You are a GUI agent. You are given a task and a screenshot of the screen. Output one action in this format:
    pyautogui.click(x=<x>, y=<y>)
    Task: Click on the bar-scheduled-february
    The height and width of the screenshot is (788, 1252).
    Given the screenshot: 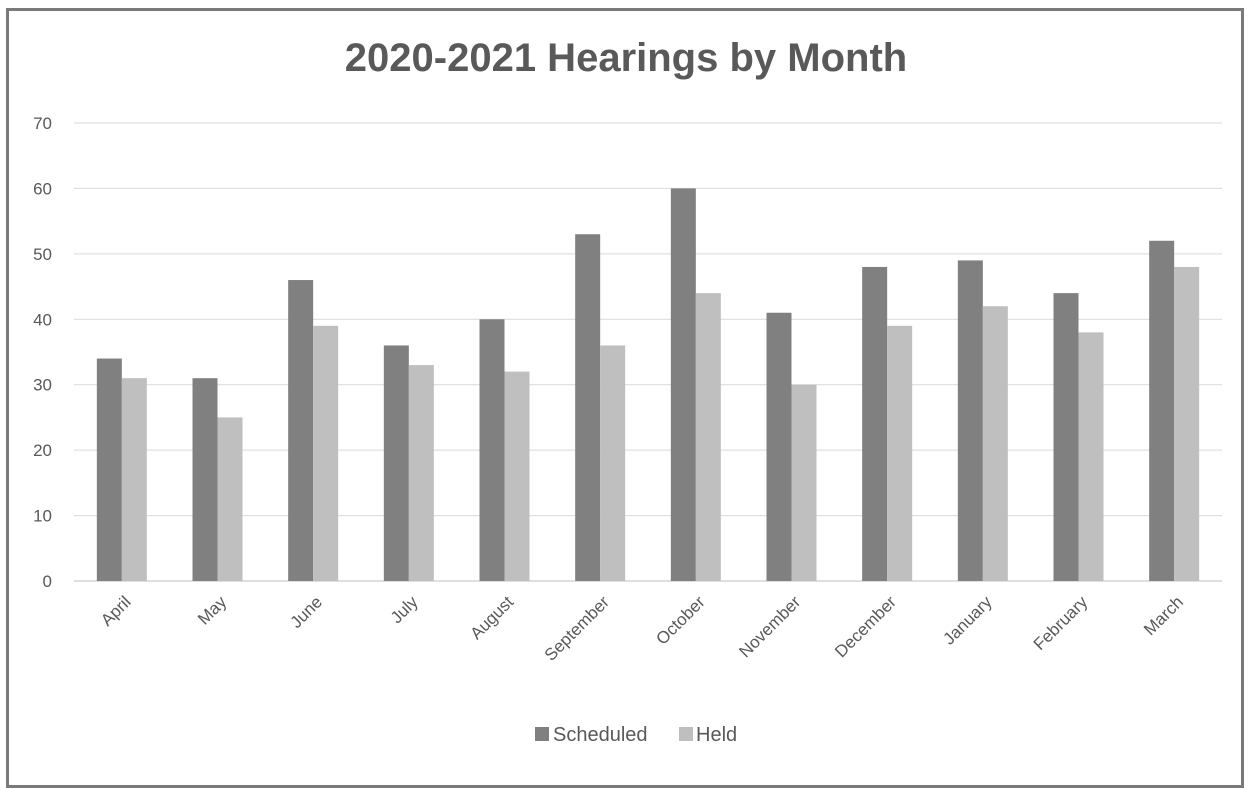 What is the action you would take?
    pyautogui.click(x=1066, y=437)
    